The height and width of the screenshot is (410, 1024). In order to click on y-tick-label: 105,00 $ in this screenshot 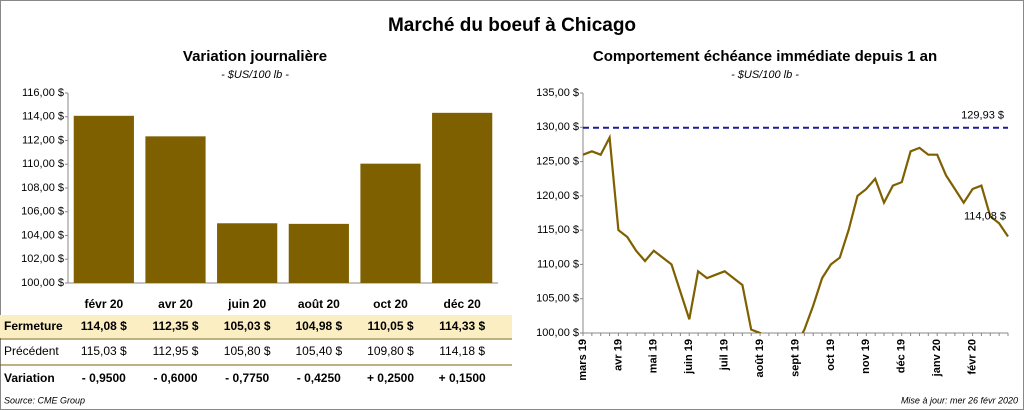, I will do `click(557, 299)`.